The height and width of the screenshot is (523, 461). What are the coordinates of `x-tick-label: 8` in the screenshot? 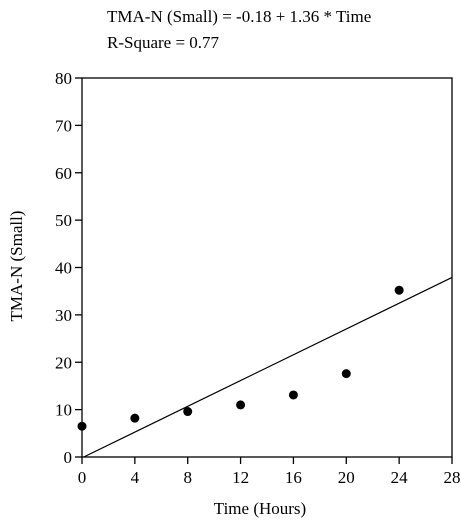 It's located at (187, 477).